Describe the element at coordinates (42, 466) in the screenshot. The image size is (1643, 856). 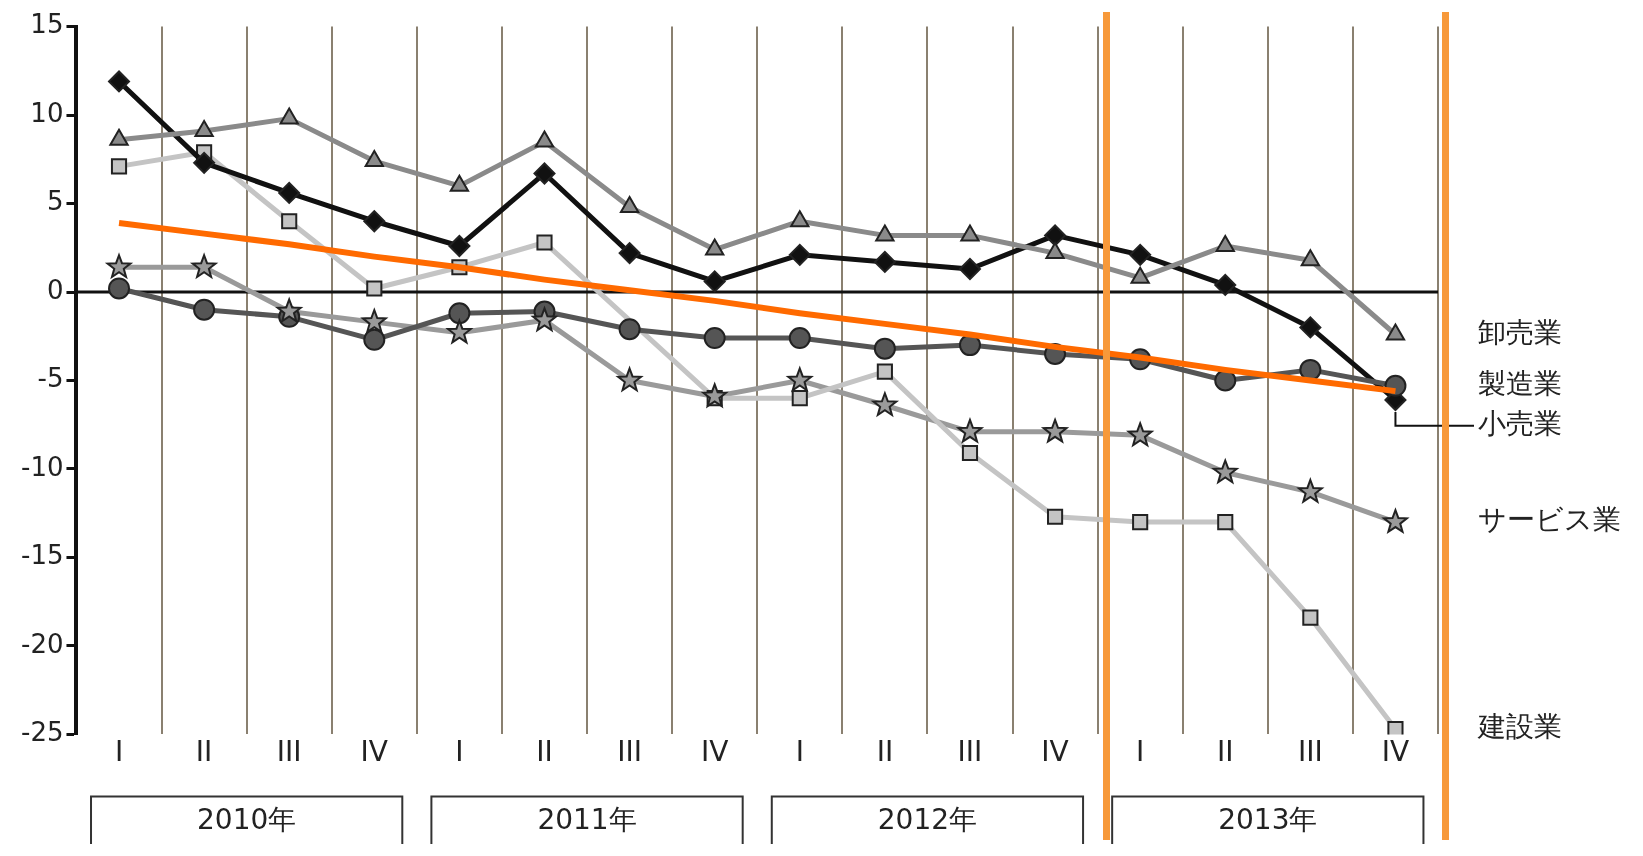
I see `y-tick-label: -10` at that location.